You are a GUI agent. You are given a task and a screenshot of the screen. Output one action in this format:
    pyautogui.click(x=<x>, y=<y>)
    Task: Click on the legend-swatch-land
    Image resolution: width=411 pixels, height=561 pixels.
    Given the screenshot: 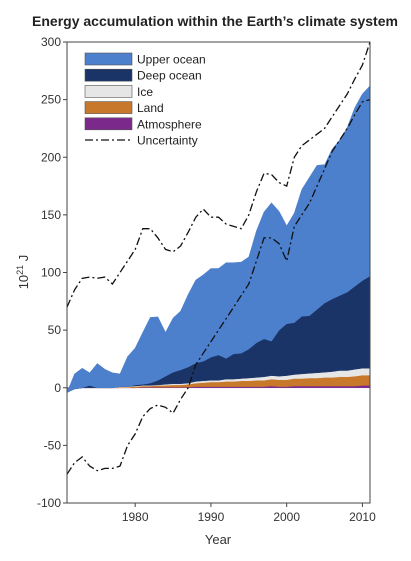 What is the action you would take?
    pyautogui.click(x=108, y=107)
    